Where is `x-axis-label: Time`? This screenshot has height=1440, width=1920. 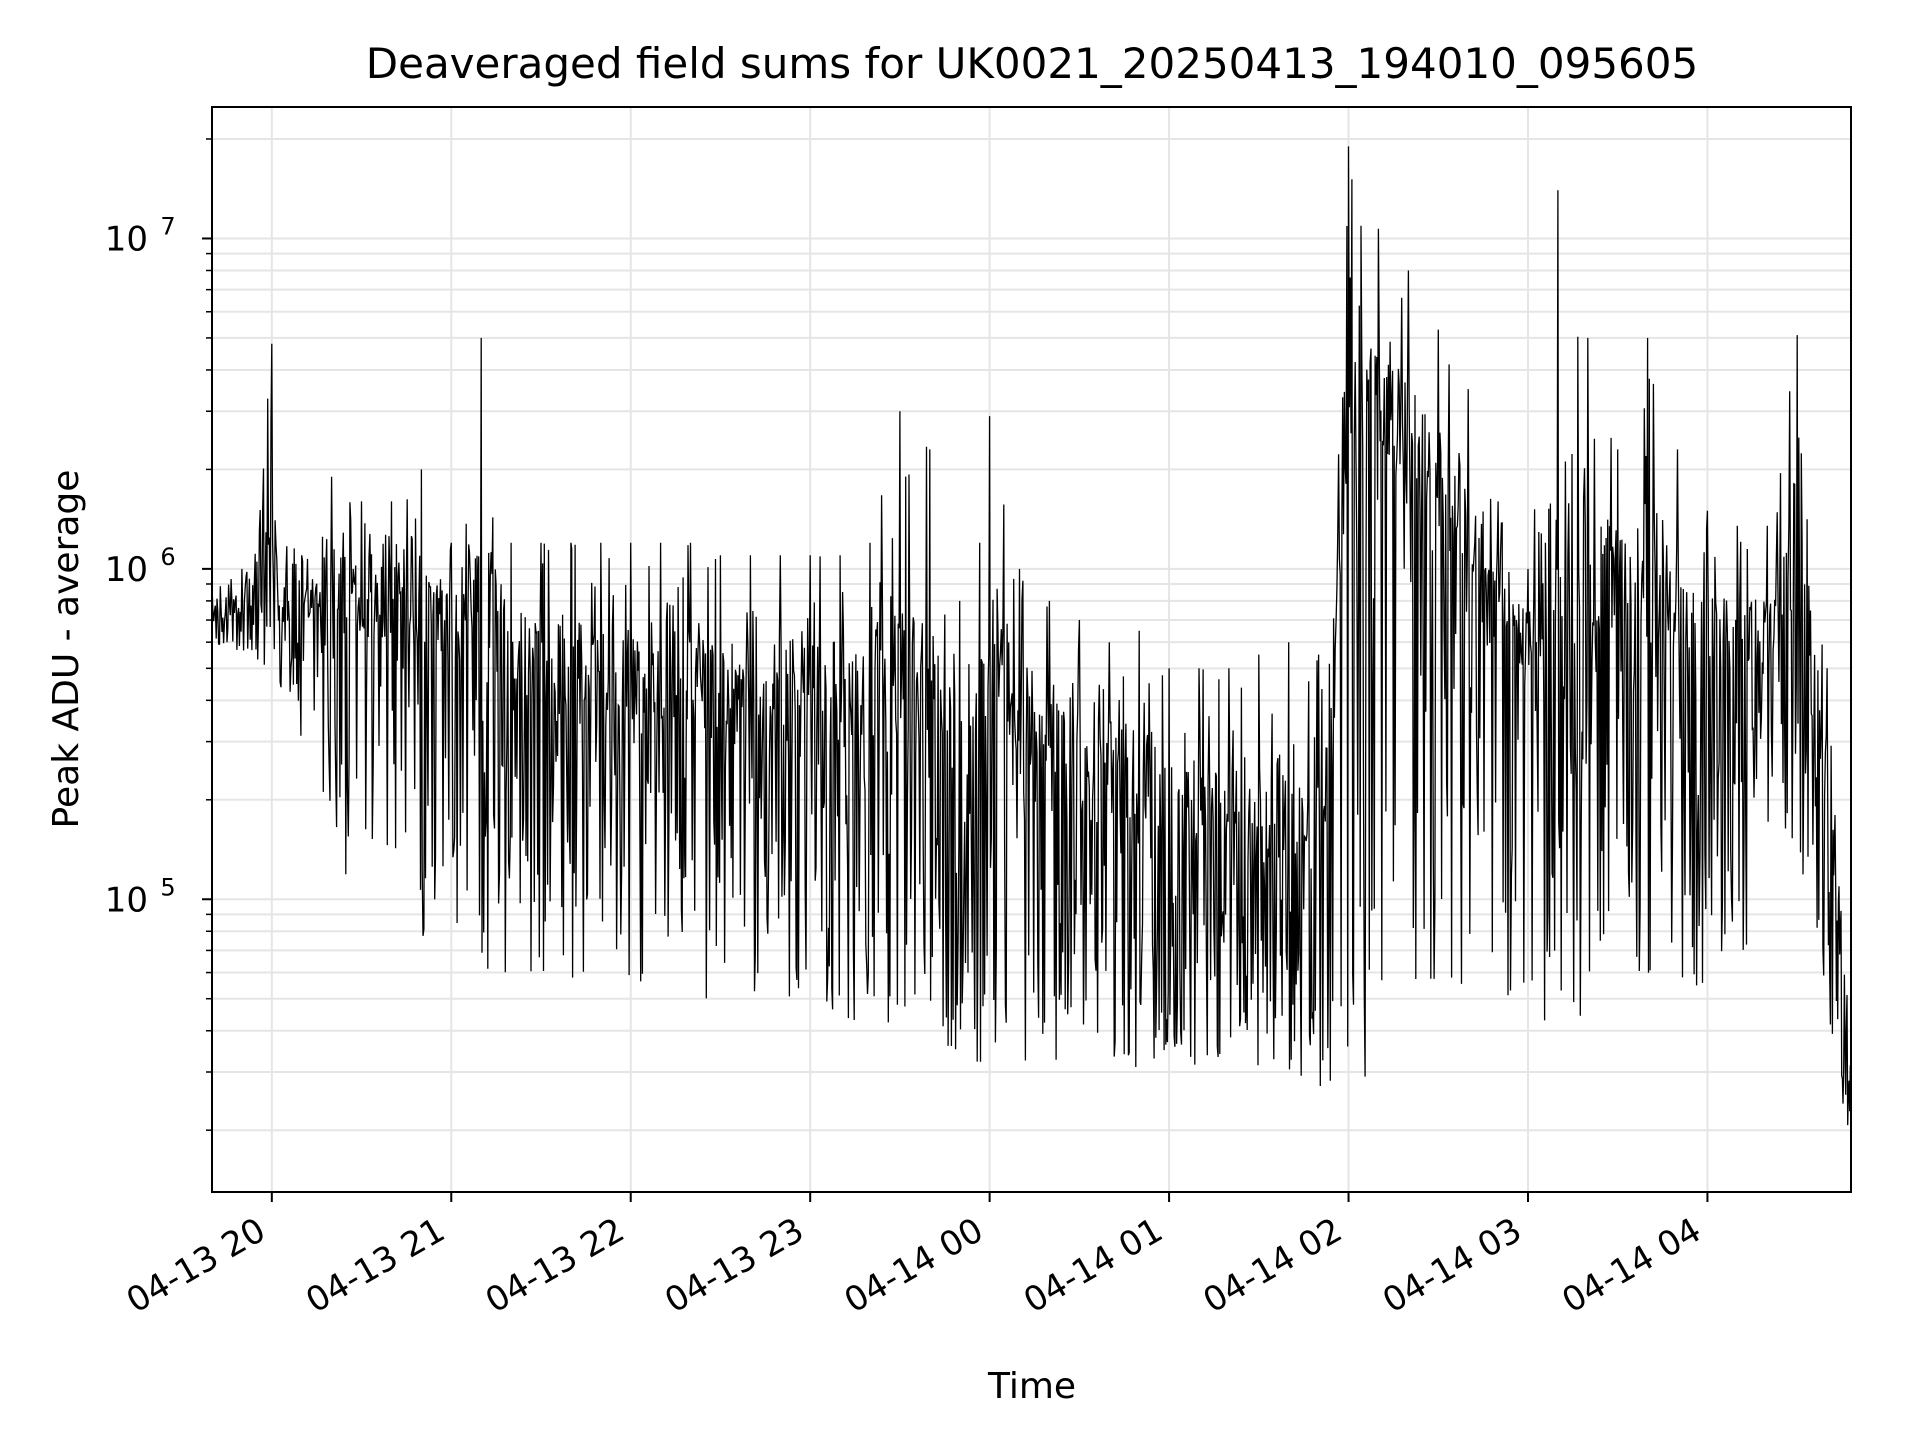
x-axis-label: Time is located at coordinates (1031, 1386).